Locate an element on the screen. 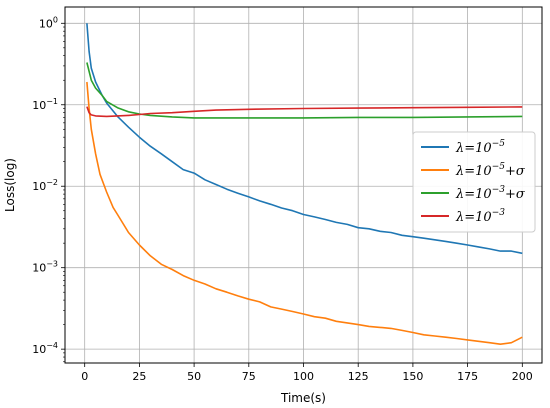 This screenshot has height=408, width=550. y-tick-label: 10⁻¹ is located at coordinates (45, 104).